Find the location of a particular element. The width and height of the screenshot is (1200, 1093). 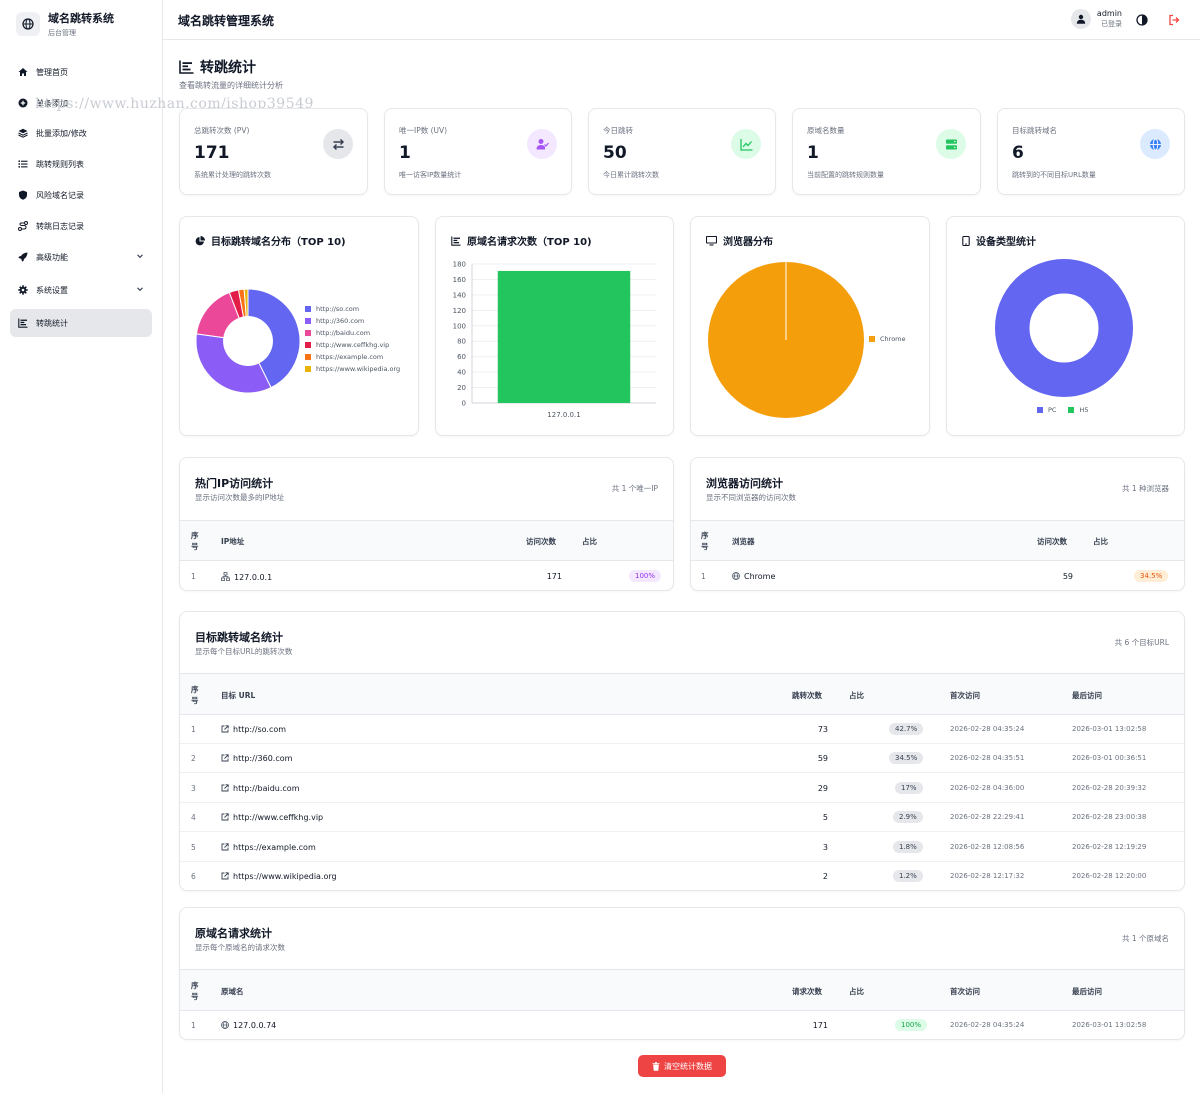

y-tick-label: 140 is located at coordinates (459, 295).